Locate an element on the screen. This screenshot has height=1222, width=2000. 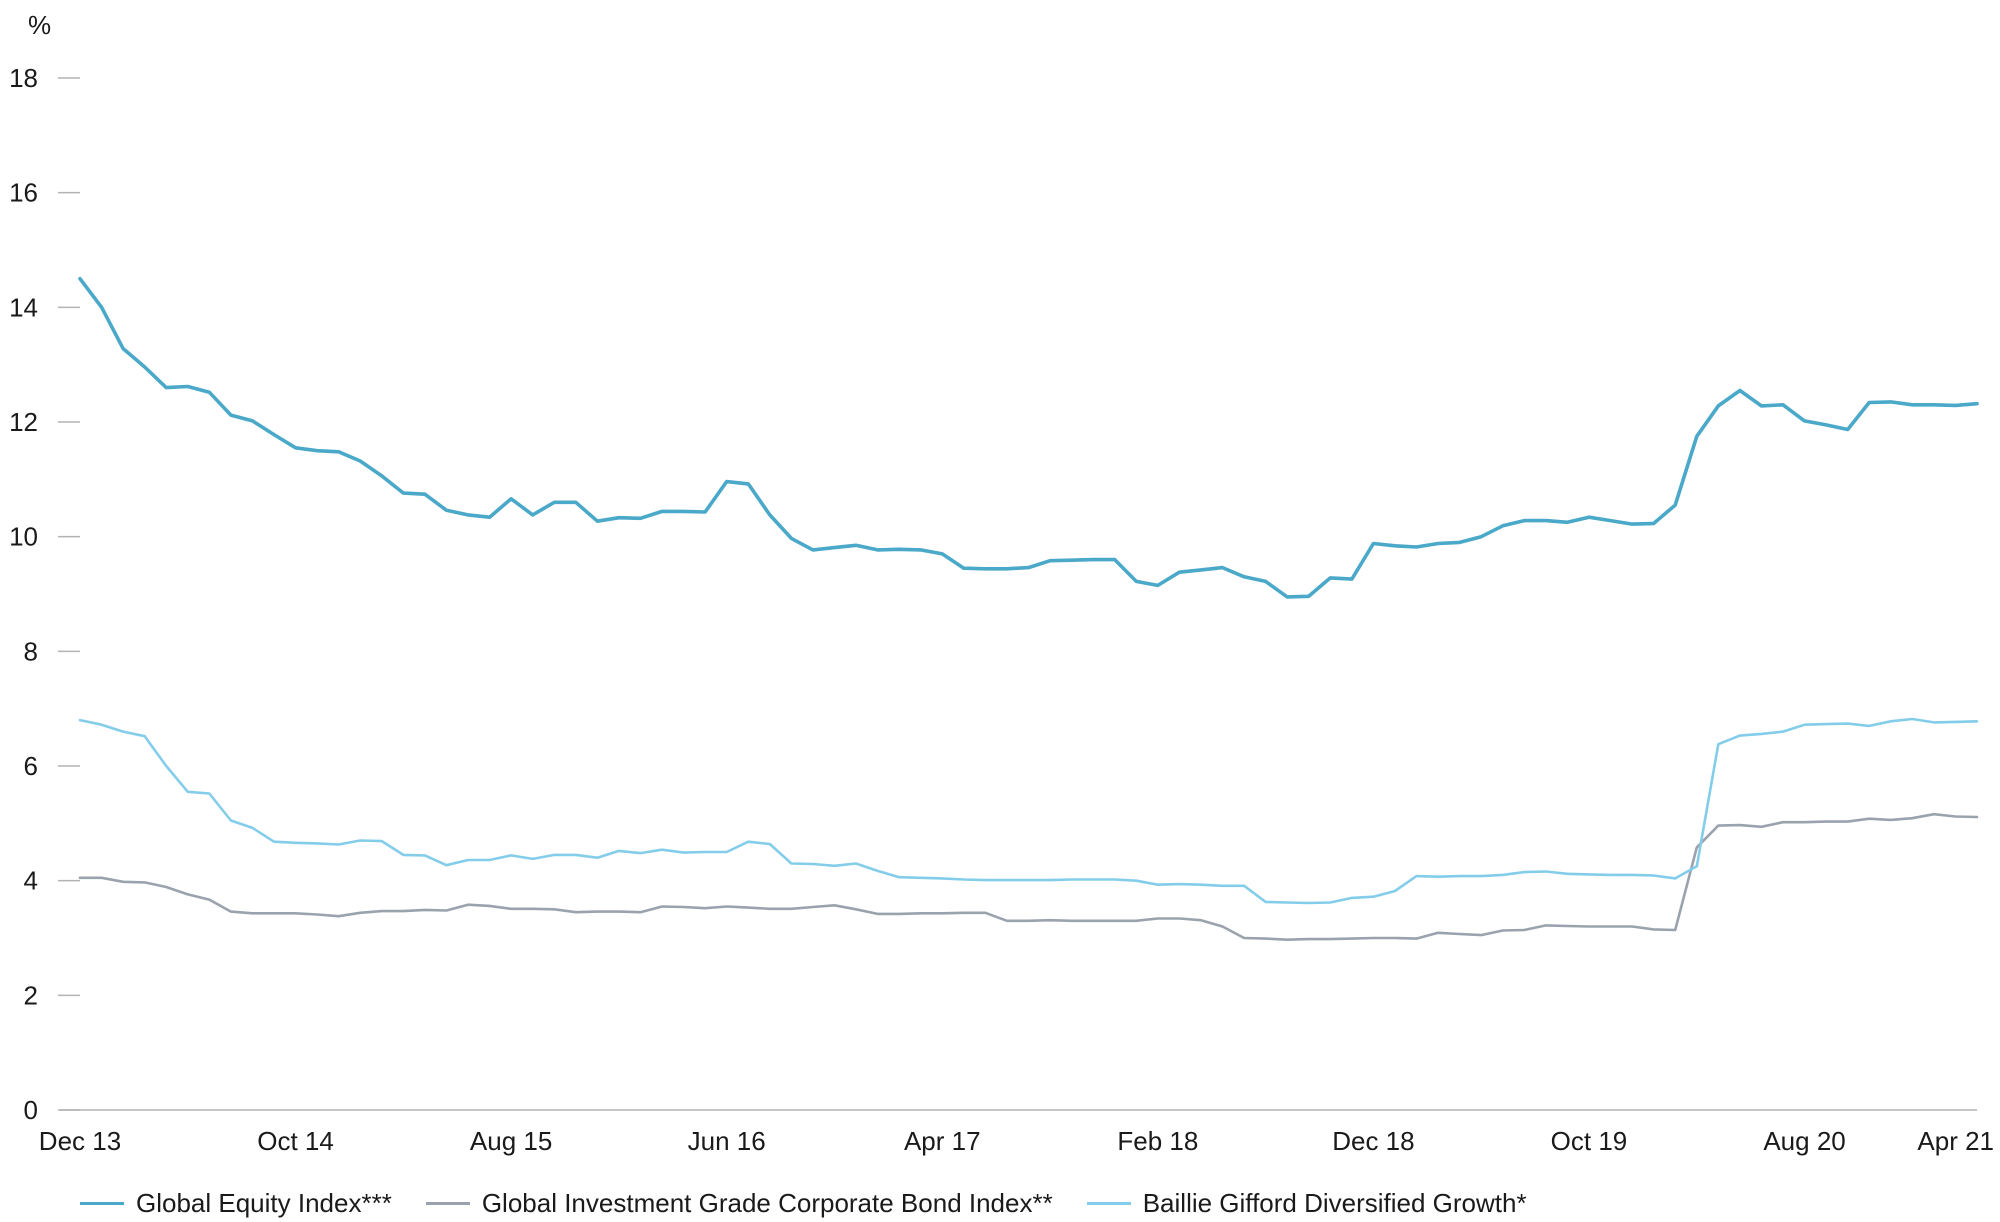
legend-item-global-equity: Global Equity Index*** is located at coordinates (236, 1203).